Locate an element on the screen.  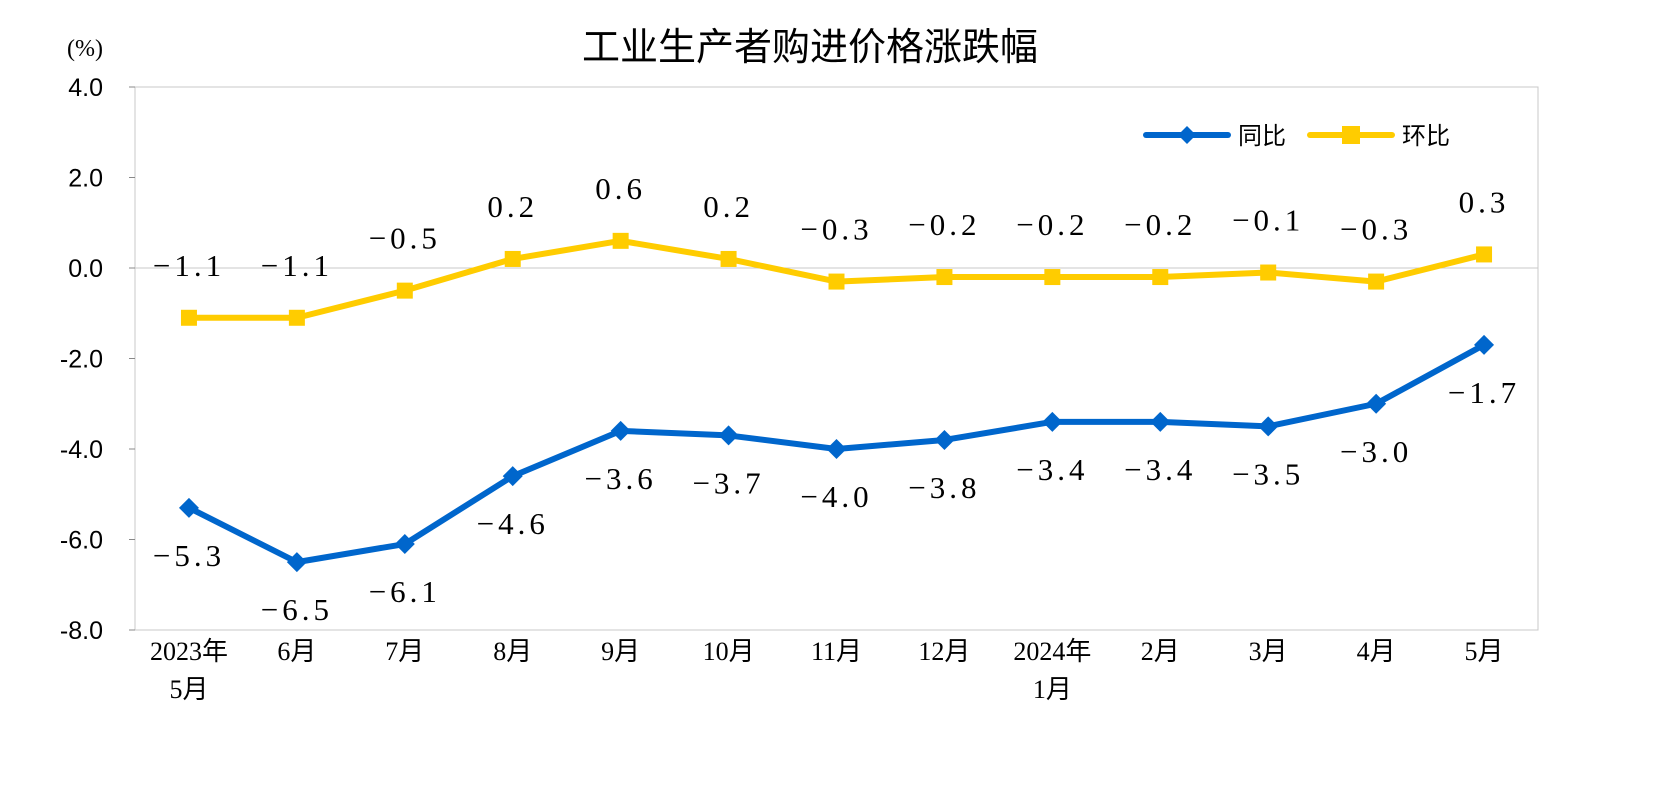
legend-label: 环比 is located at coordinates (1426, 136).